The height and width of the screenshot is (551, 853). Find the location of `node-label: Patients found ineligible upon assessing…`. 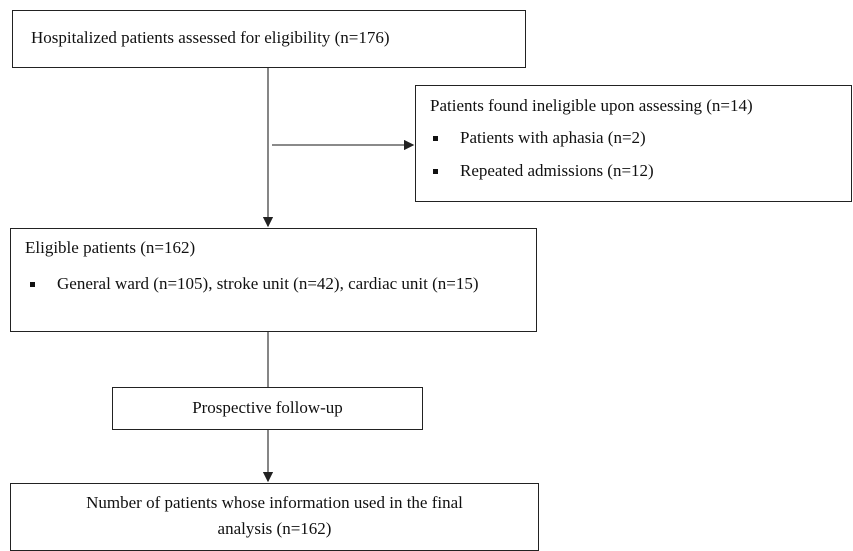

node-label: Patients found ineligible upon assessing… is located at coordinates (591, 105).